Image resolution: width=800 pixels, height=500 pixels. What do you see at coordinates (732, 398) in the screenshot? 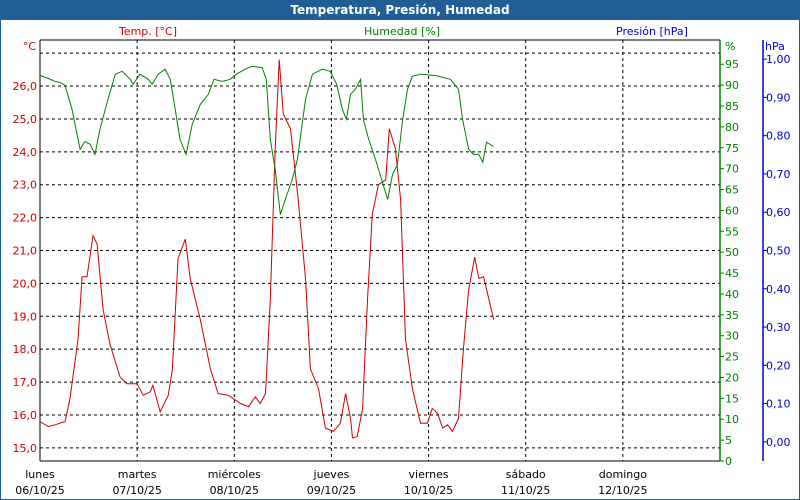
I see `humidity-tick-label: 15` at bounding box center [732, 398].